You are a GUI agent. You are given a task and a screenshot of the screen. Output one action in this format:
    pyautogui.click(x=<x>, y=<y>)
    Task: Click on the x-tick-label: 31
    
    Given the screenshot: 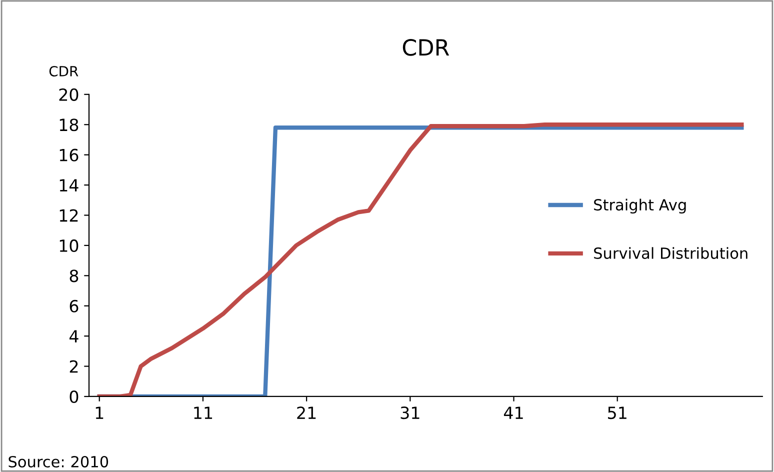 What is the action you would take?
    pyautogui.click(x=410, y=413)
    